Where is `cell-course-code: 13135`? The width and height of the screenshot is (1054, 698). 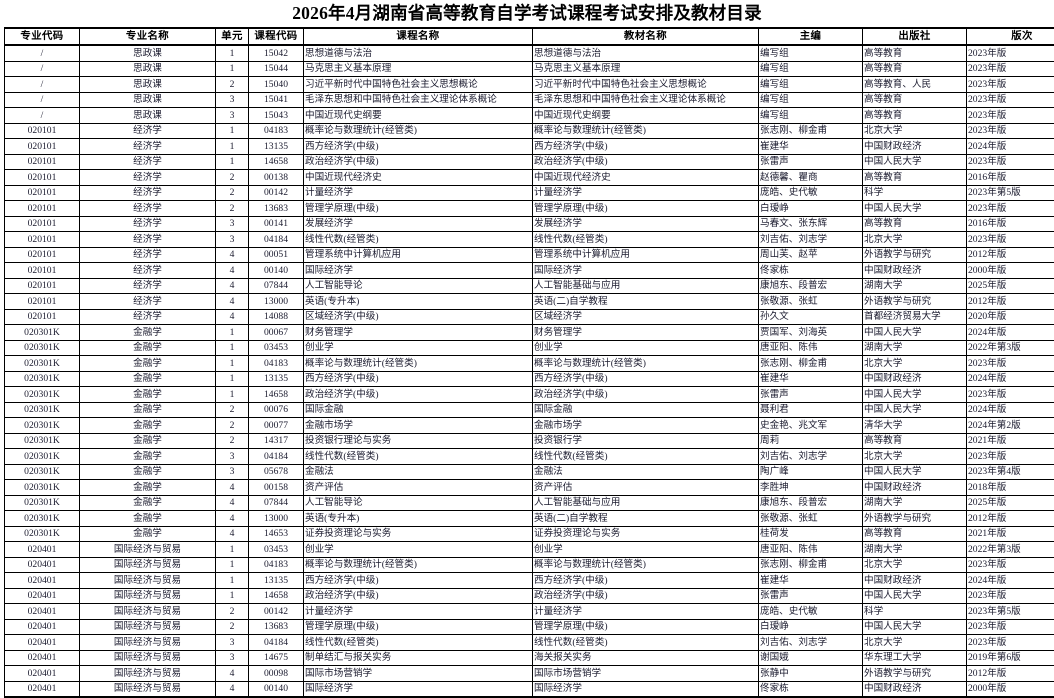
cell-course-code: 13135 is located at coordinates (276, 147).